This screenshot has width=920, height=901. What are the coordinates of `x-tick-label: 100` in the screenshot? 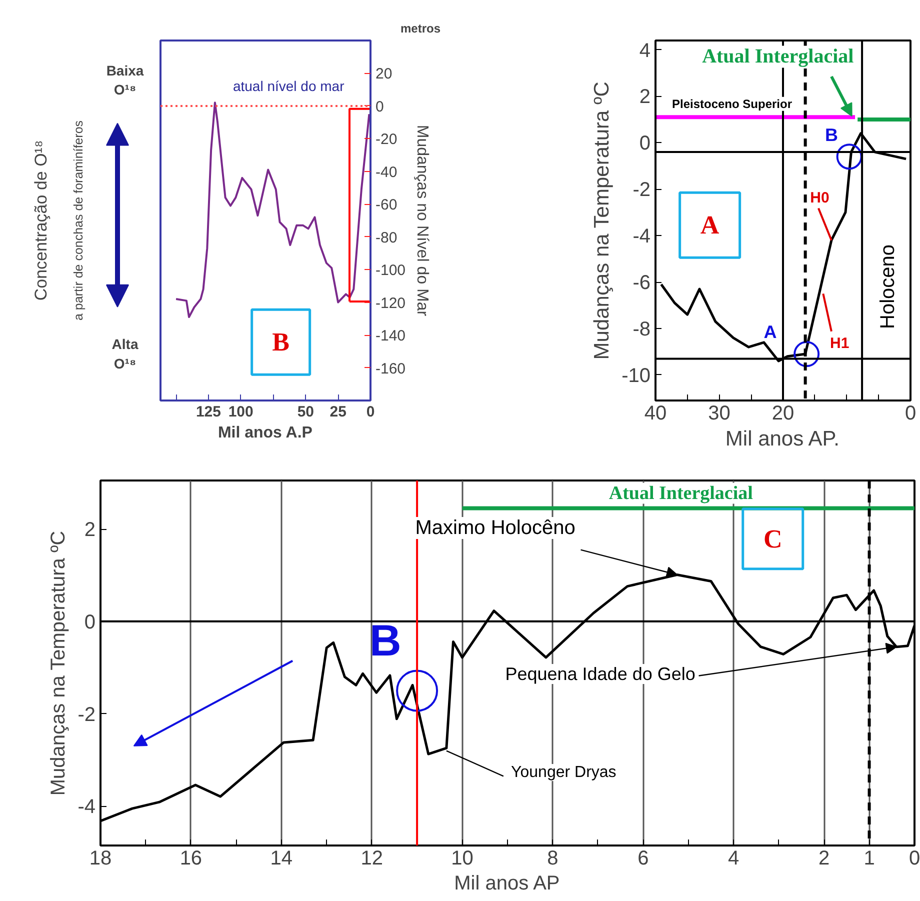 It's located at (241, 412).